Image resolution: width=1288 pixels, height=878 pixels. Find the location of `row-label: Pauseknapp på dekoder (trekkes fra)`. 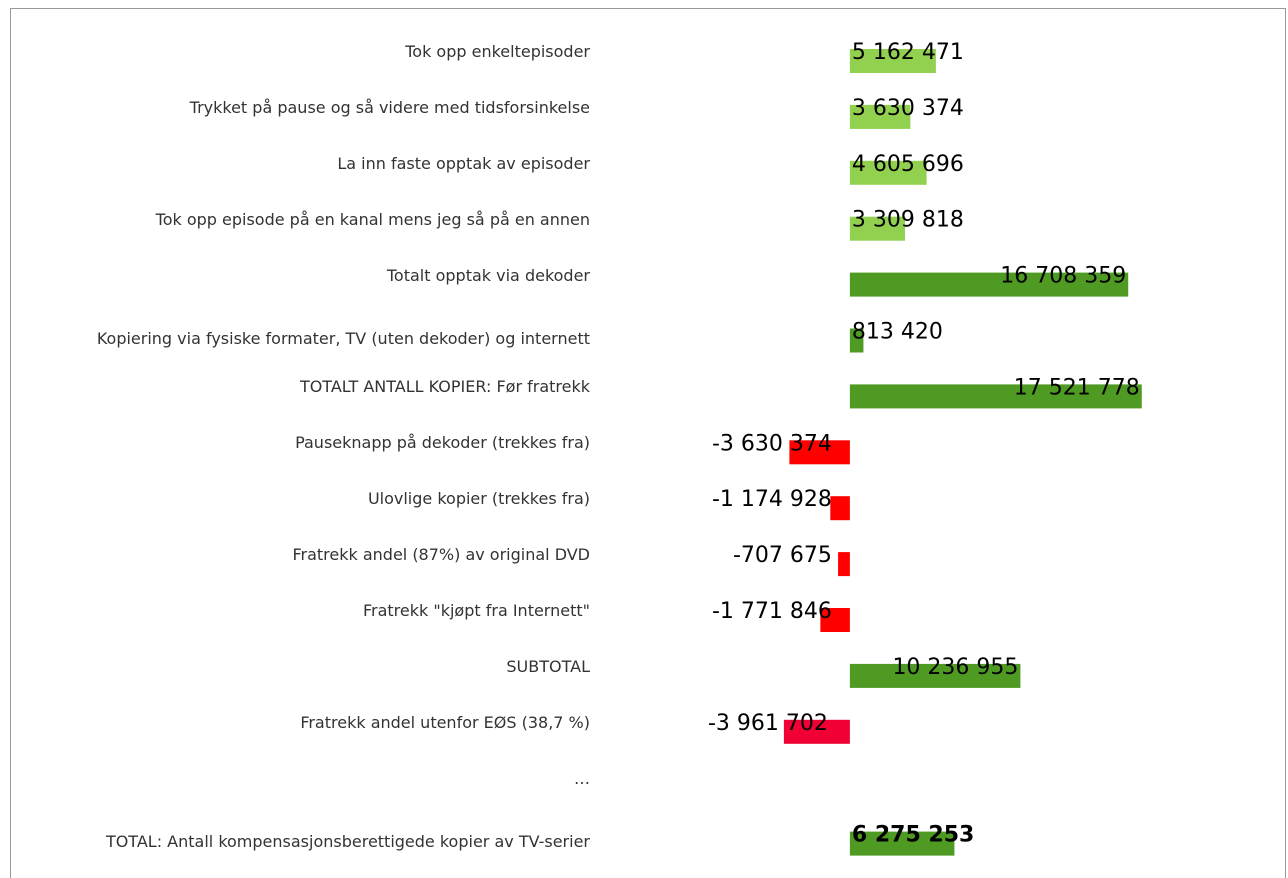

row-label: Pauseknapp på dekoder (trekkes fra) is located at coordinates (300, 443).